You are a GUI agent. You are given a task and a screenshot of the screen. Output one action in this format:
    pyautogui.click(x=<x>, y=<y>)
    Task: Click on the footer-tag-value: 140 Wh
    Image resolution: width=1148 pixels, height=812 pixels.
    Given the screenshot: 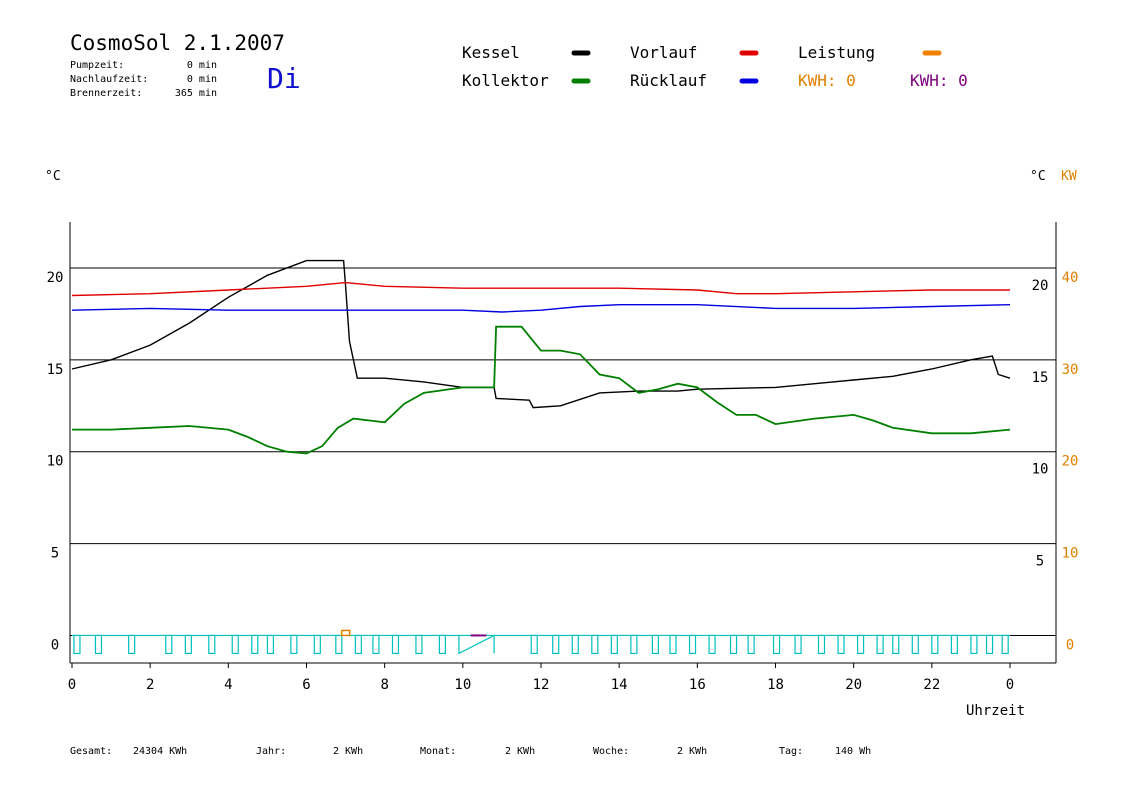 What is the action you would take?
    pyautogui.click(x=853, y=751)
    